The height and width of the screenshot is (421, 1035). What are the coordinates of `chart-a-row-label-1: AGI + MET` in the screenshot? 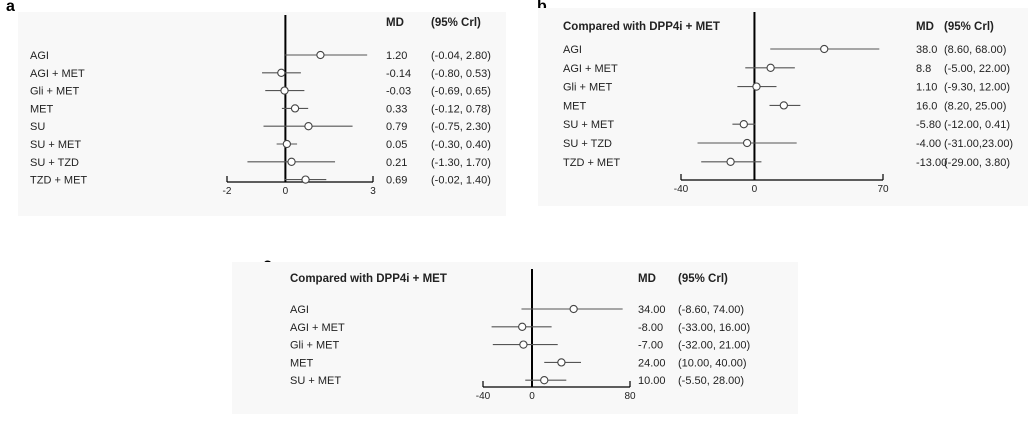 It's located at (57, 74).